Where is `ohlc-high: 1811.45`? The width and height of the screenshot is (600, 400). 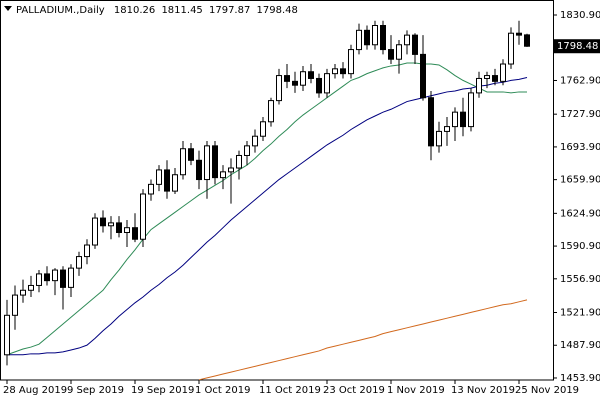 ohlc-high: 1811.45 is located at coordinates (181, 10).